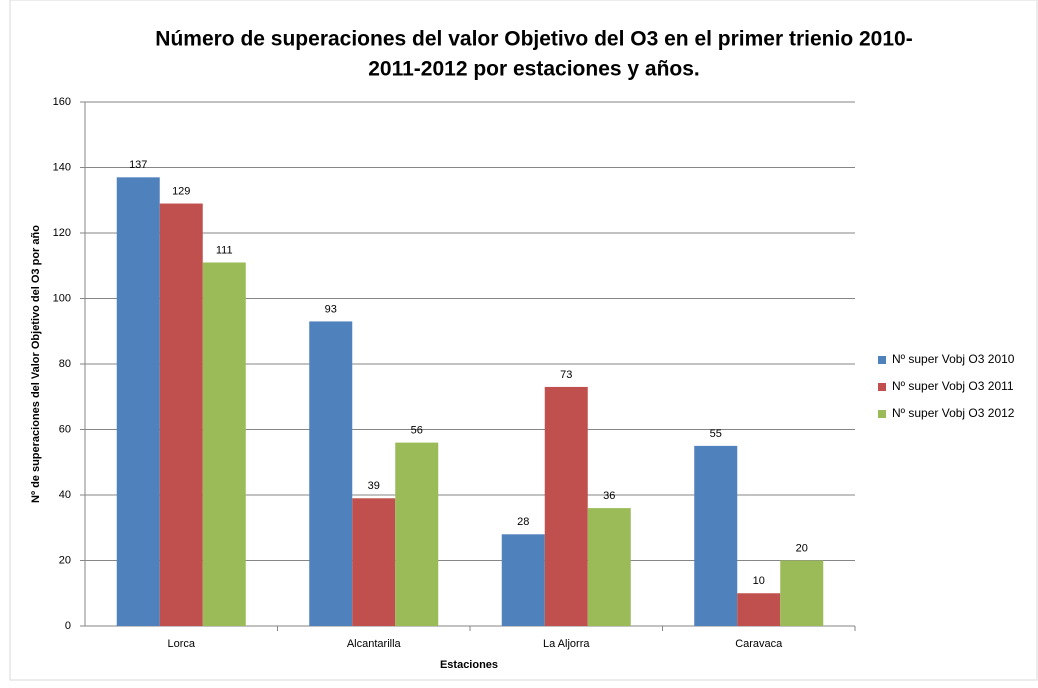  I want to click on data-label: 55, so click(716, 434).